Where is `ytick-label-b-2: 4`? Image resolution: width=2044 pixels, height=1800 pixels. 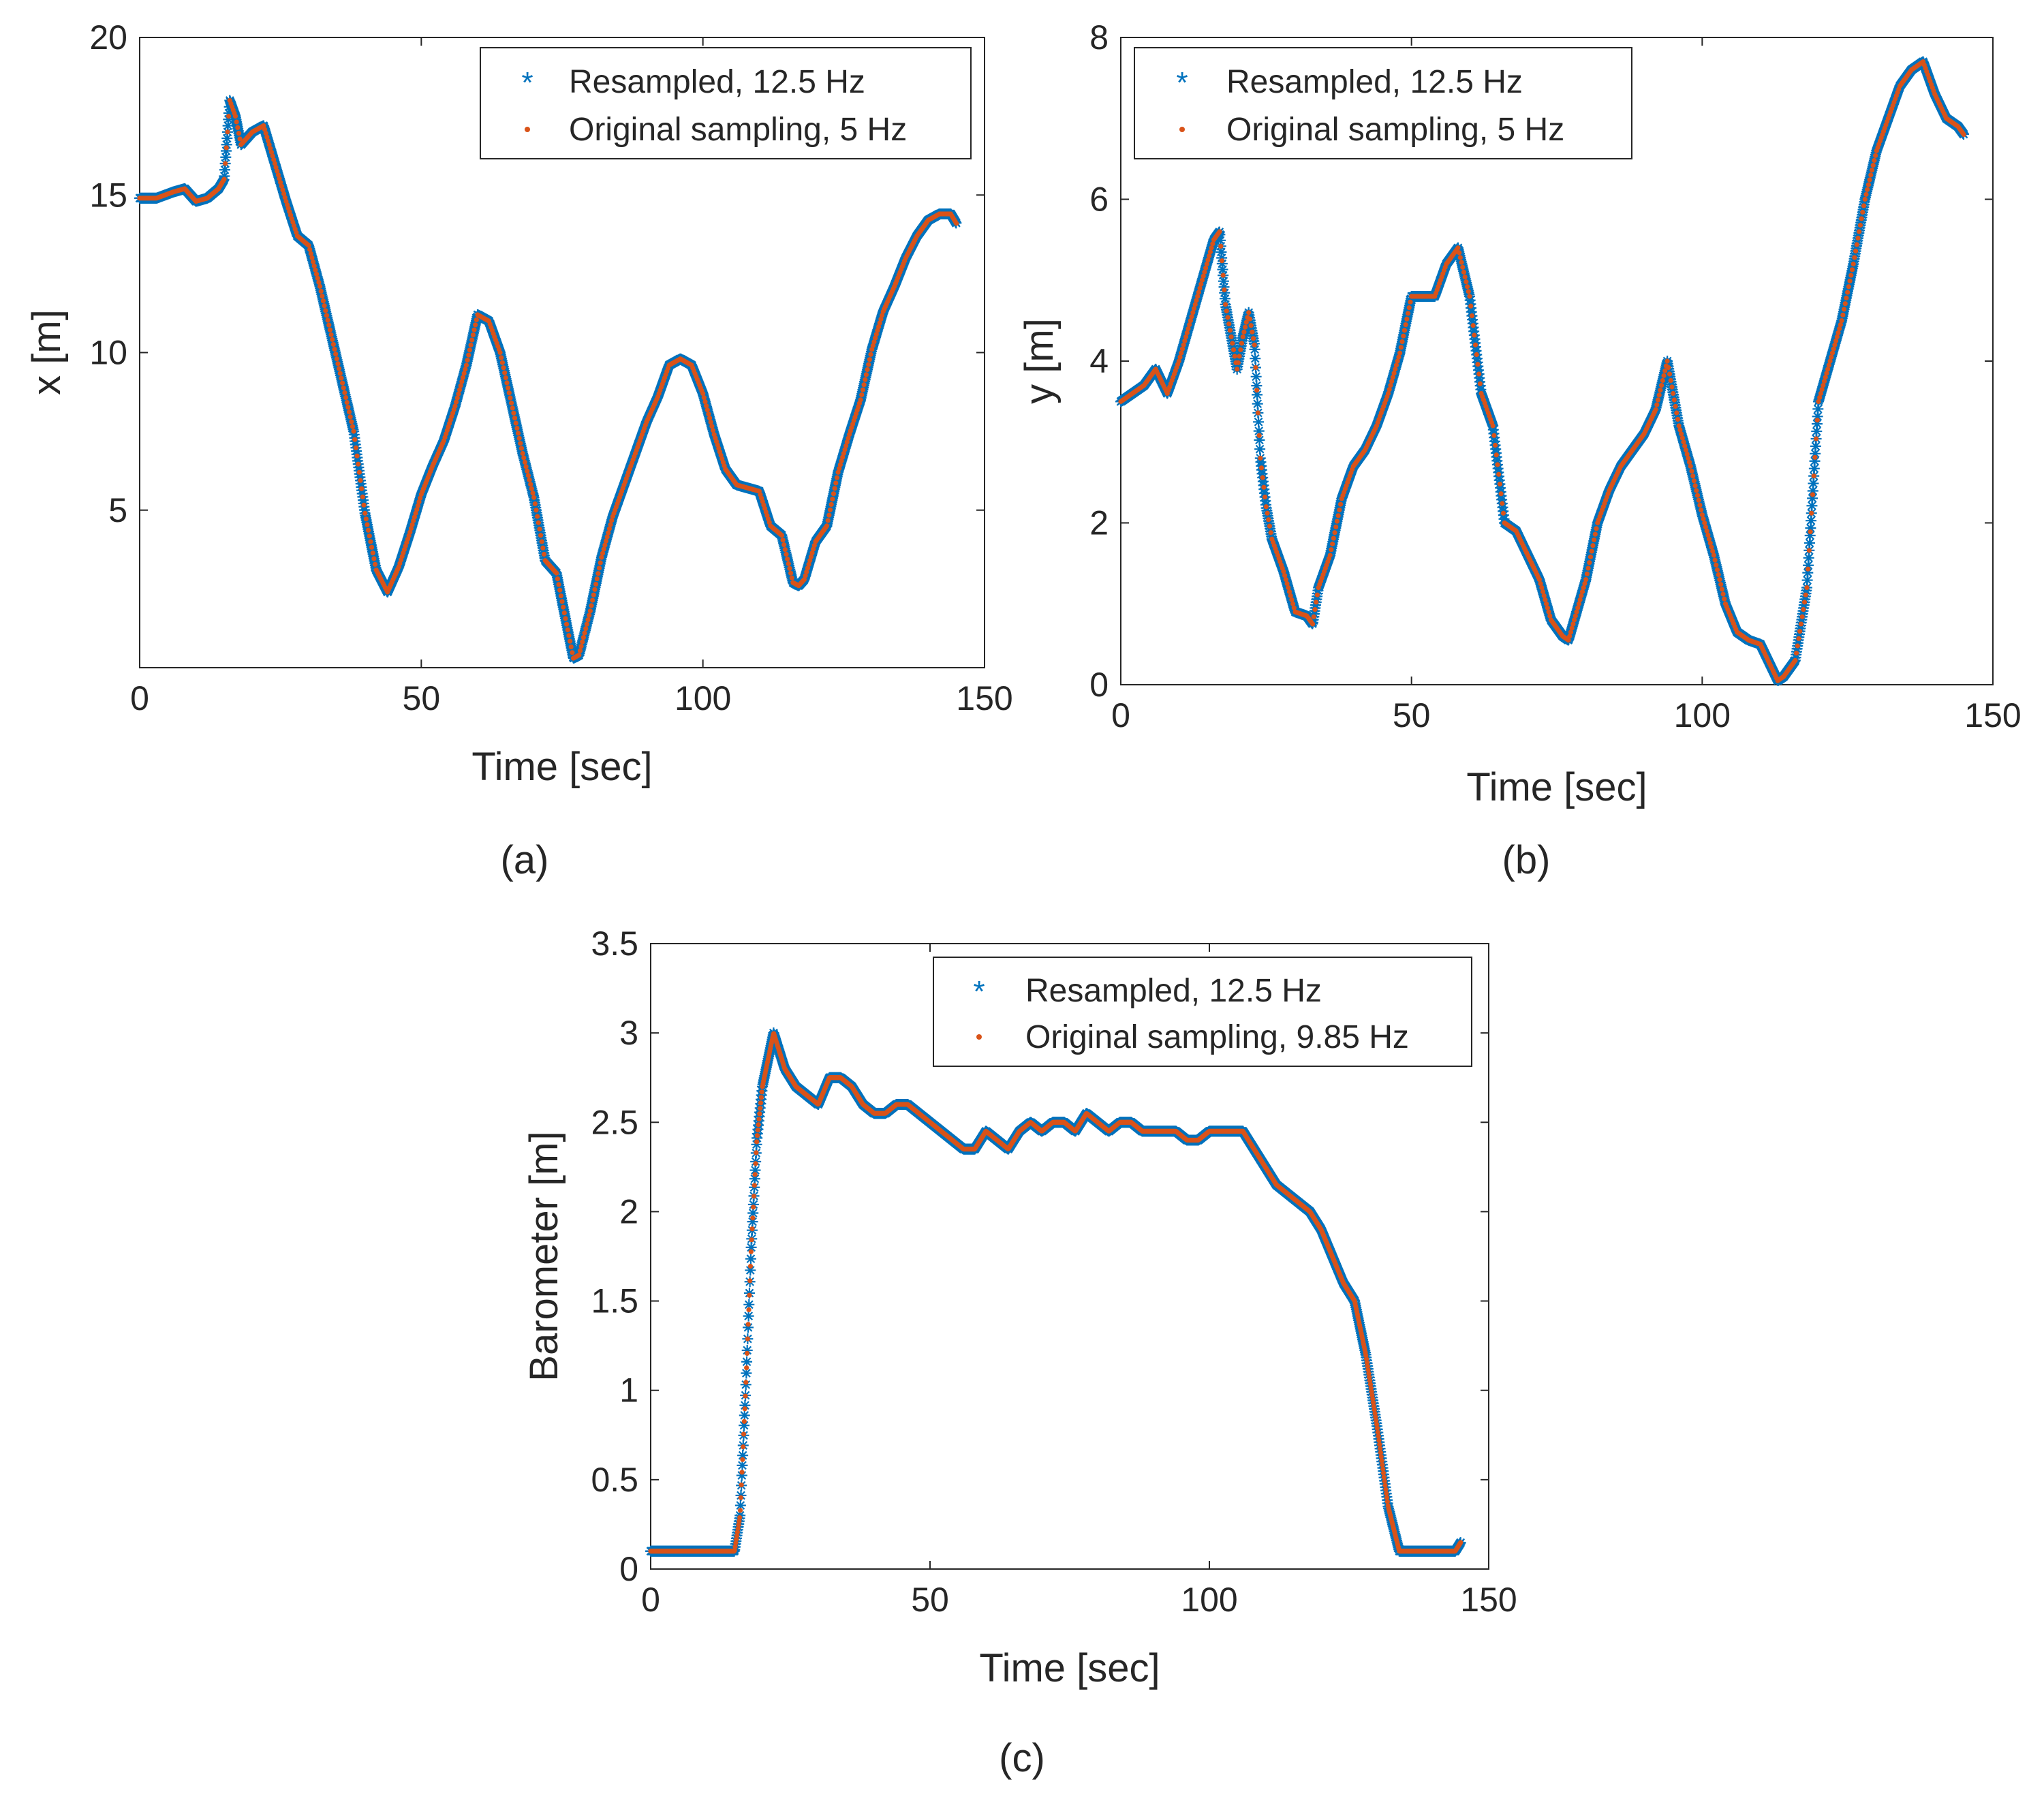
ytick-label-b-2: 4 is located at coordinates (1099, 361).